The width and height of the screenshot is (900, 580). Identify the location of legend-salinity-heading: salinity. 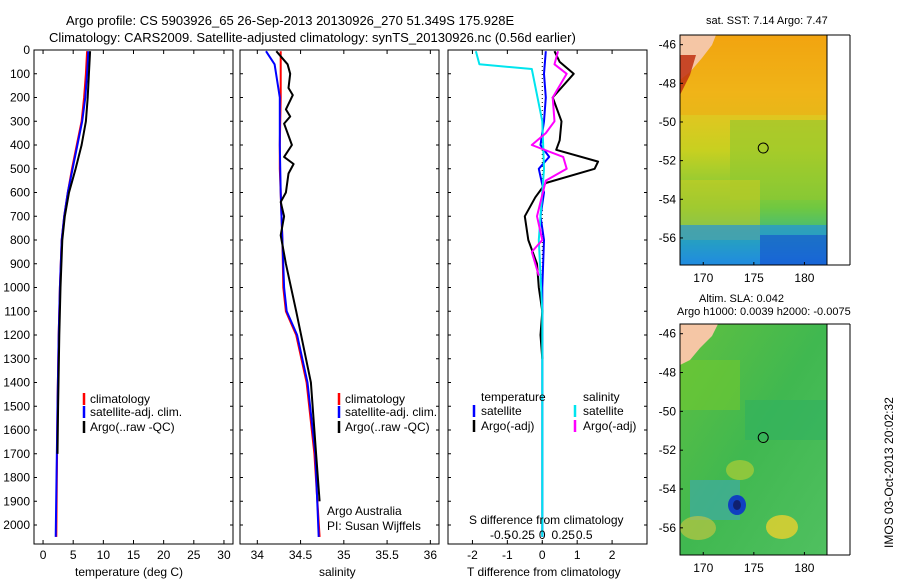
(601, 397).